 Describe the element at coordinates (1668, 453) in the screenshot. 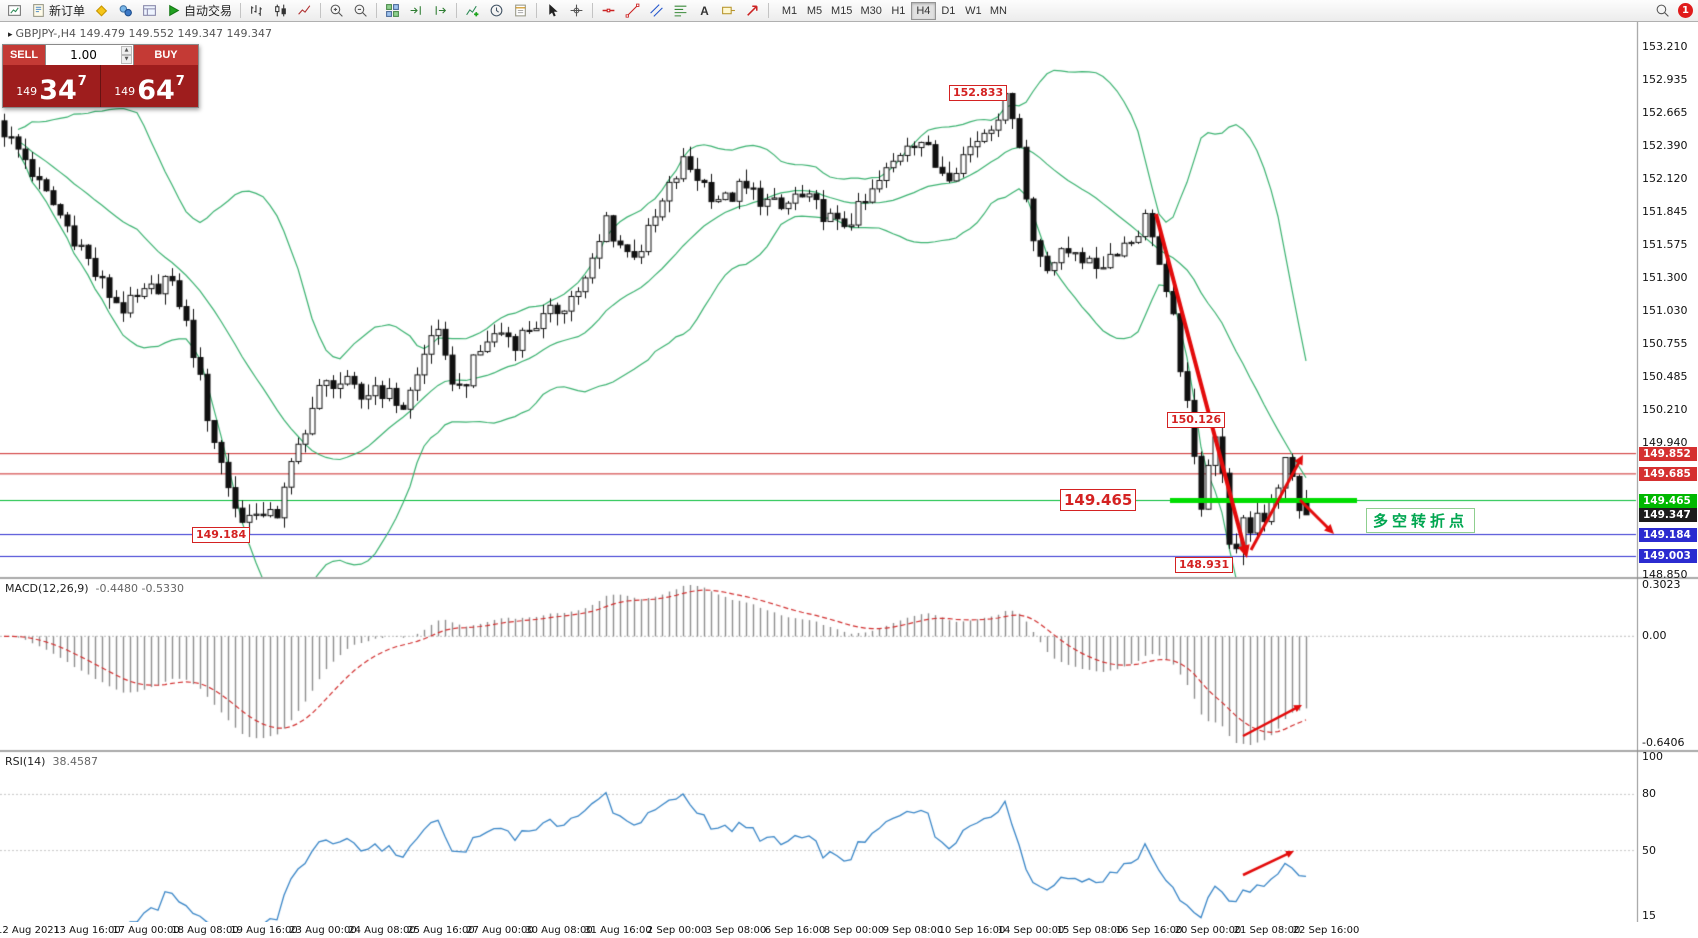

I see `price-tag: 149.852` at that location.